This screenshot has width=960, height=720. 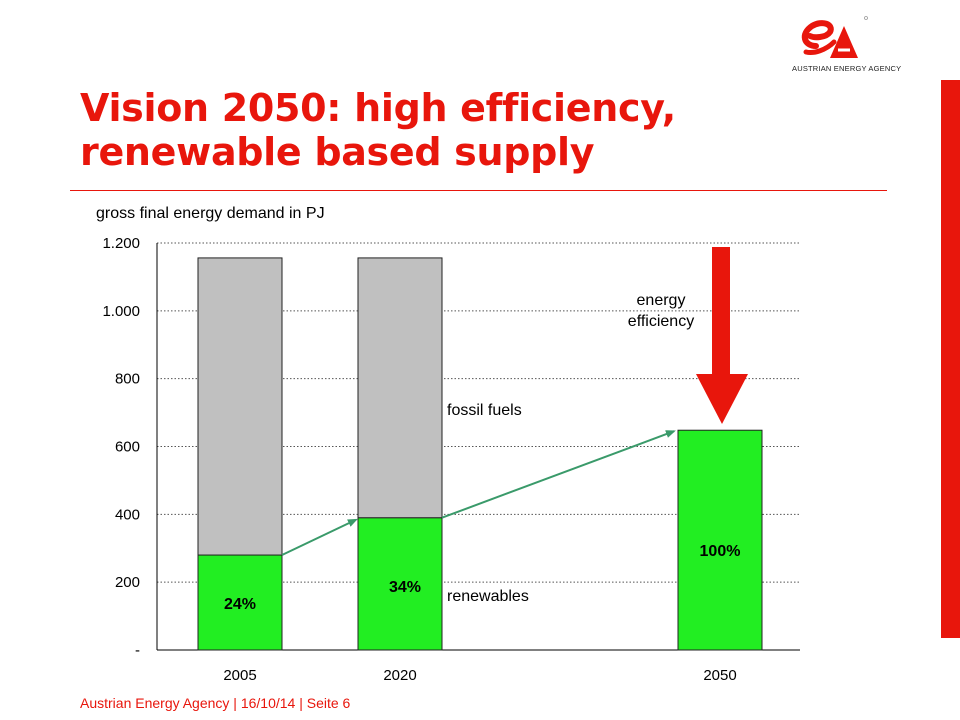 What do you see at coordinates (719, 675) in the screenshot?
I see `x-tick-label: 2050` at bounding box center [719, 675].